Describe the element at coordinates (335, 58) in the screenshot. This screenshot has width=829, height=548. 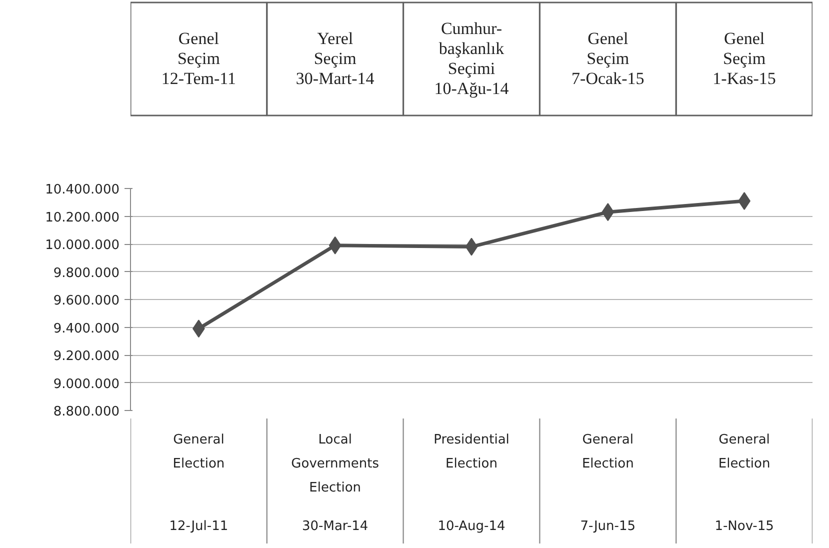
I see `text: Yerel Seçim 30-Mart-14` at that location.